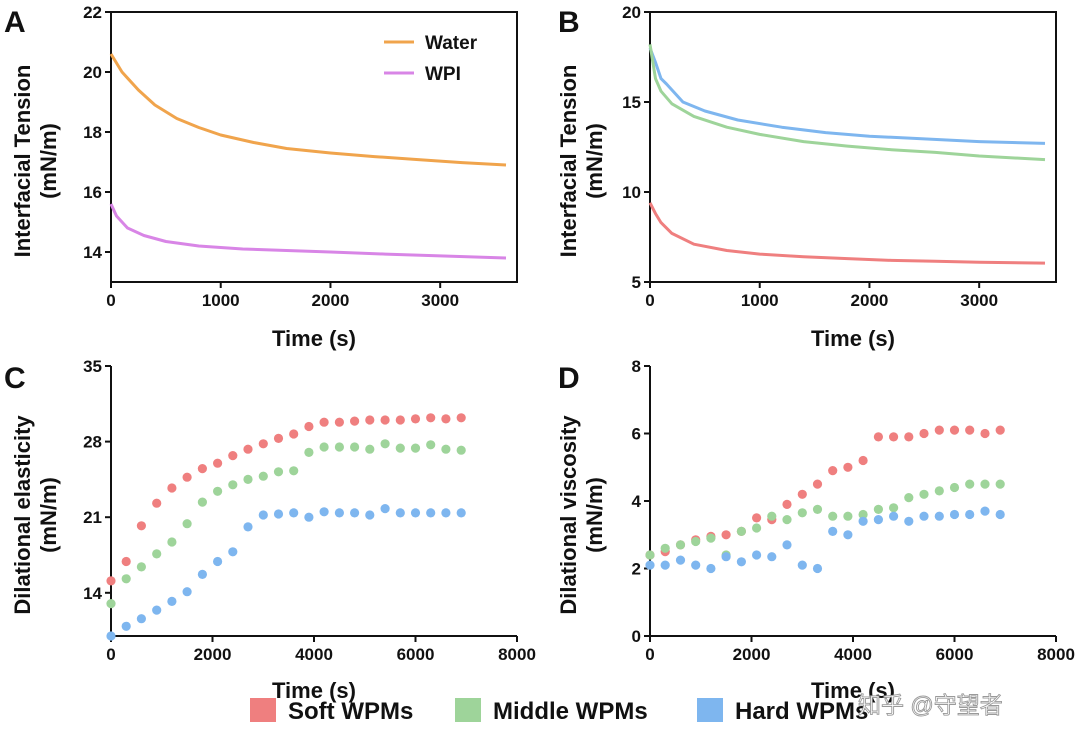 This screenshot has width=1080, height=752. Describe the element at coordinates (930, 705) in the screenshot. I see `watermark-text: 知乎 @守望者` at that location.